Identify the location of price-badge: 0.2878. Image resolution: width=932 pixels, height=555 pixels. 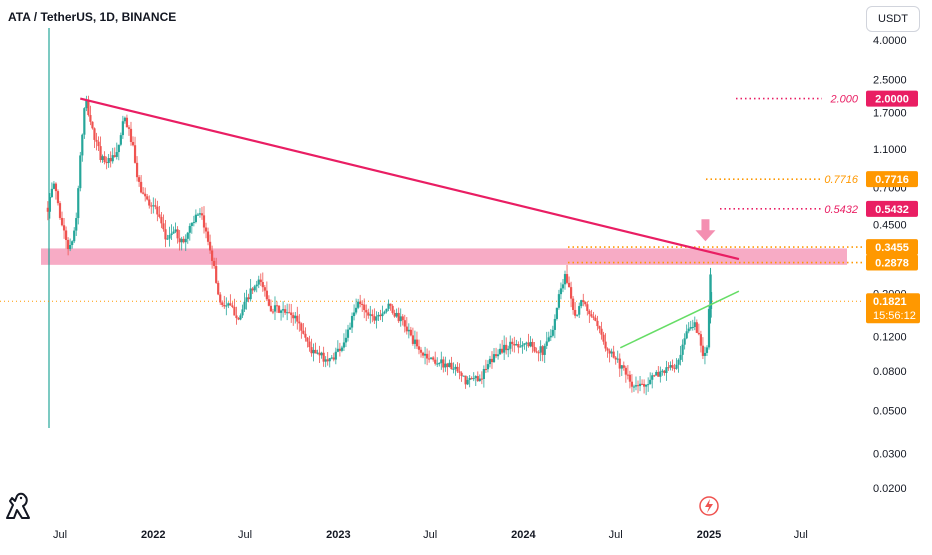
(892, 264).